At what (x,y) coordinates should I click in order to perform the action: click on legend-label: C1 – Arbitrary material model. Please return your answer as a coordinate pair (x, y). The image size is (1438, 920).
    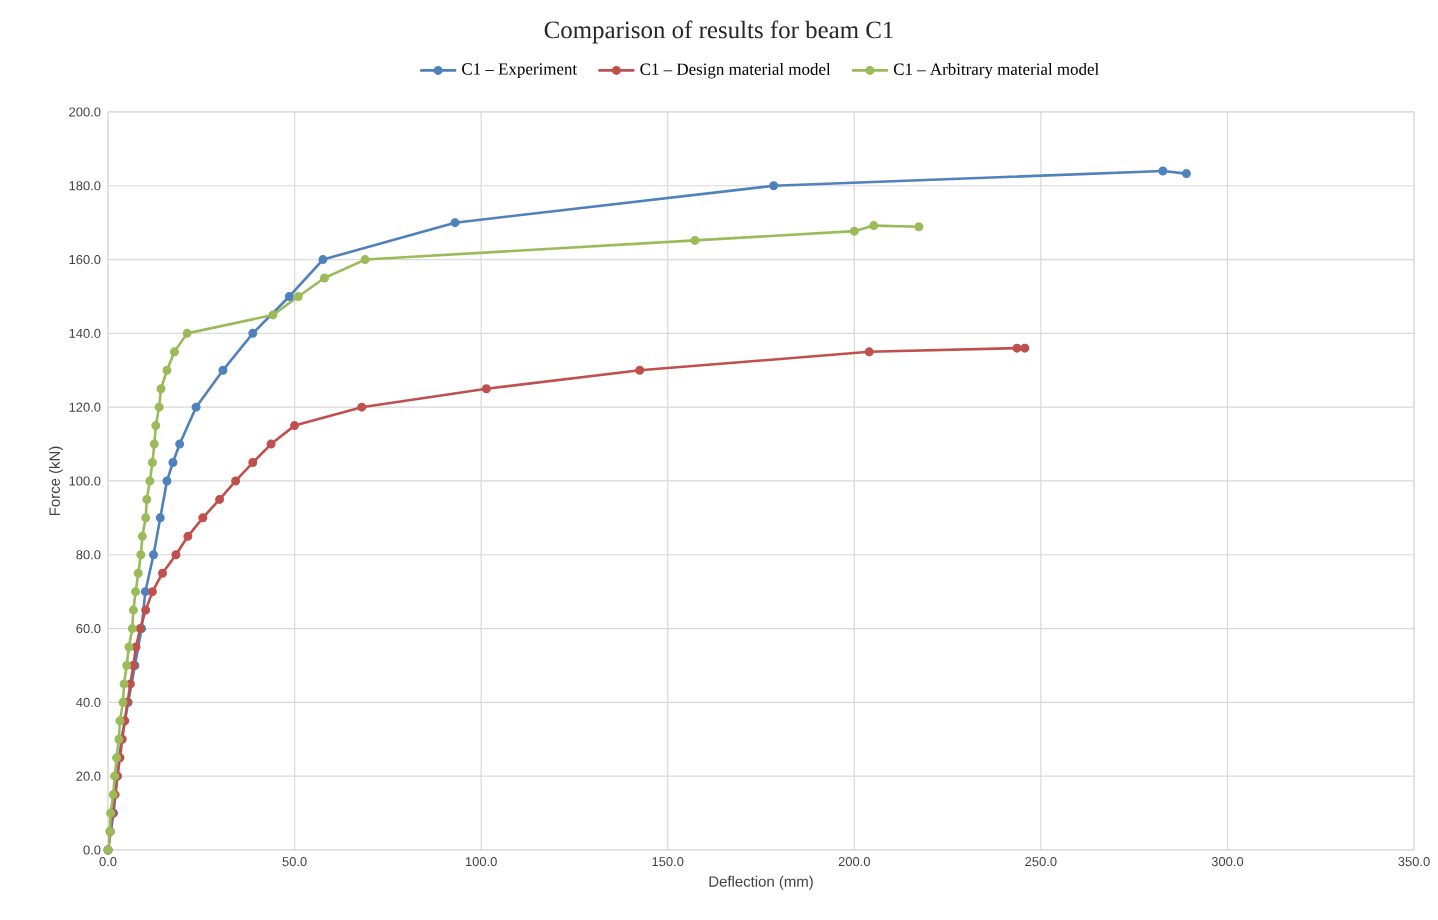
    Looking at the image, I should click on (996, 71).